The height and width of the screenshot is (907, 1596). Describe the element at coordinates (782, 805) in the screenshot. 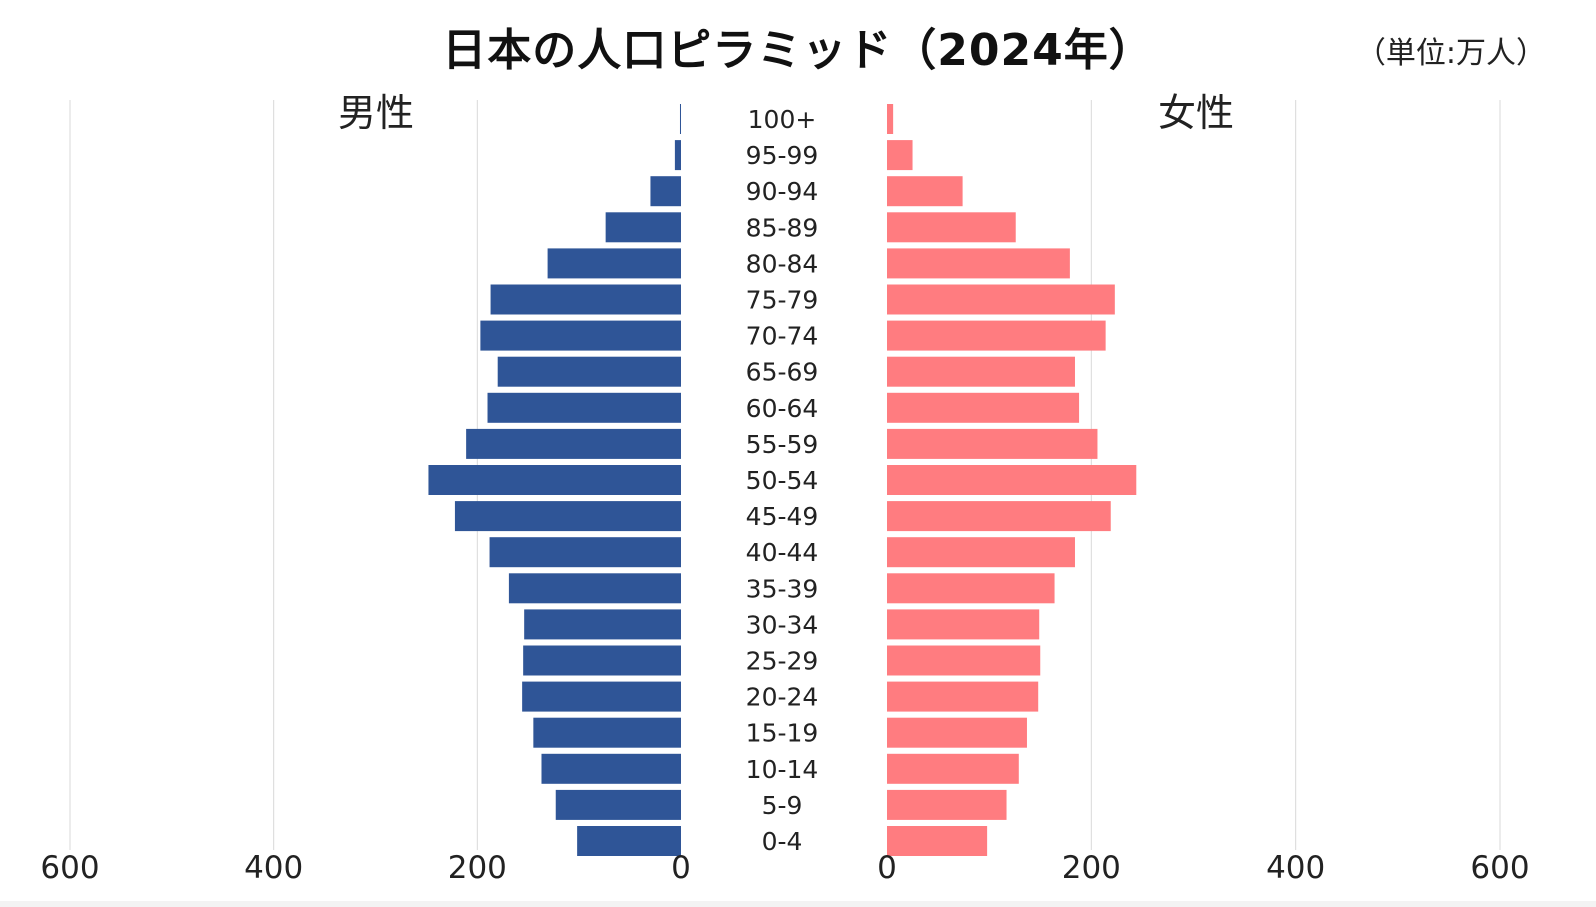

I see `age-label-5-9: 5-9` at that location.